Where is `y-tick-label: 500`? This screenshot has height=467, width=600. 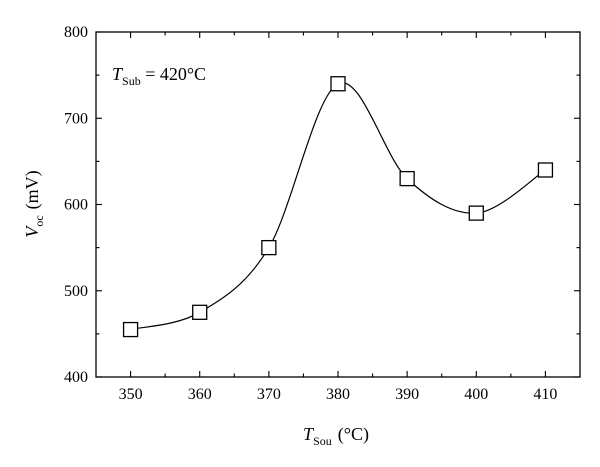
y-tick-label: 500 is located at coordinates (76, 291).